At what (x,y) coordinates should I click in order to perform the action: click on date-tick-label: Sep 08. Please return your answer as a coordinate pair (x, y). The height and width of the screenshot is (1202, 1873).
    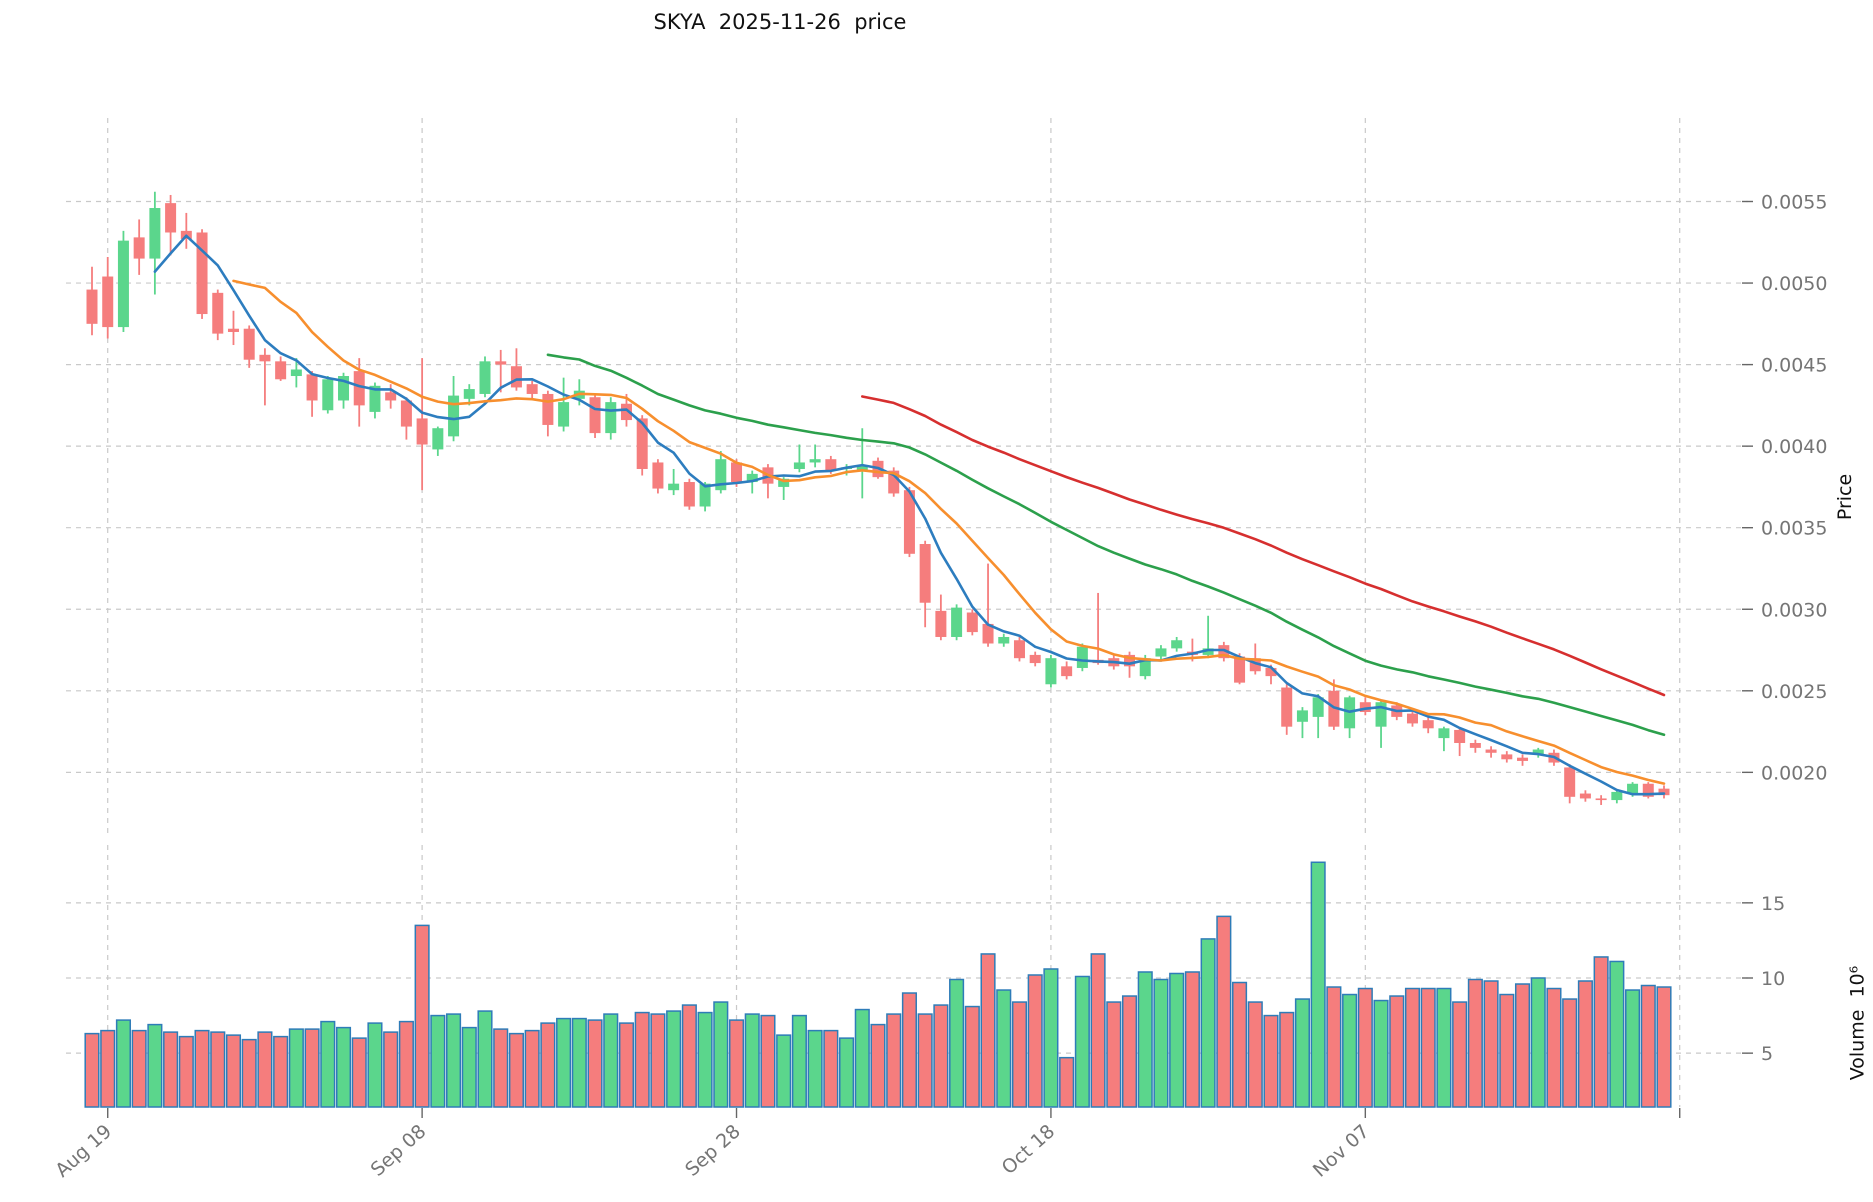
    Looking at the image, I should click on (399, 1150).